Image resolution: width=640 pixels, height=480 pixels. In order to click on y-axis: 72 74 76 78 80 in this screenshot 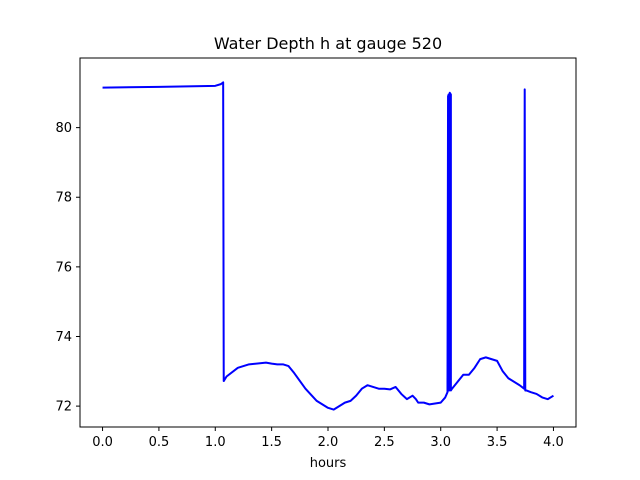, I will do `click(67, 268)`.